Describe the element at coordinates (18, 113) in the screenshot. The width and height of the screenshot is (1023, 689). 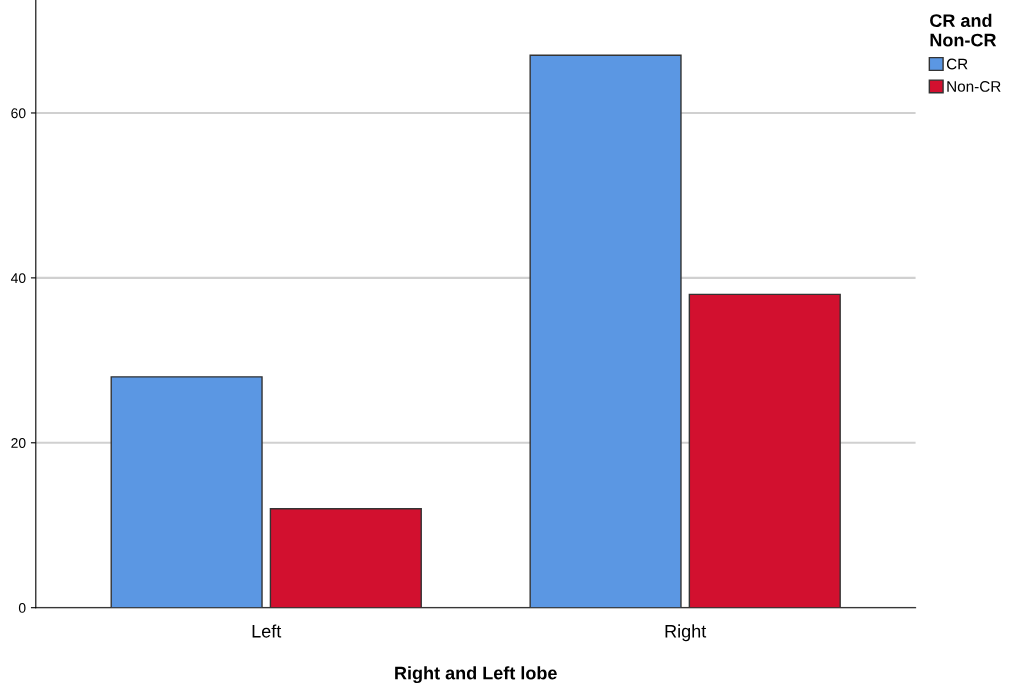
I see `y-tick-label: 60` at that location.